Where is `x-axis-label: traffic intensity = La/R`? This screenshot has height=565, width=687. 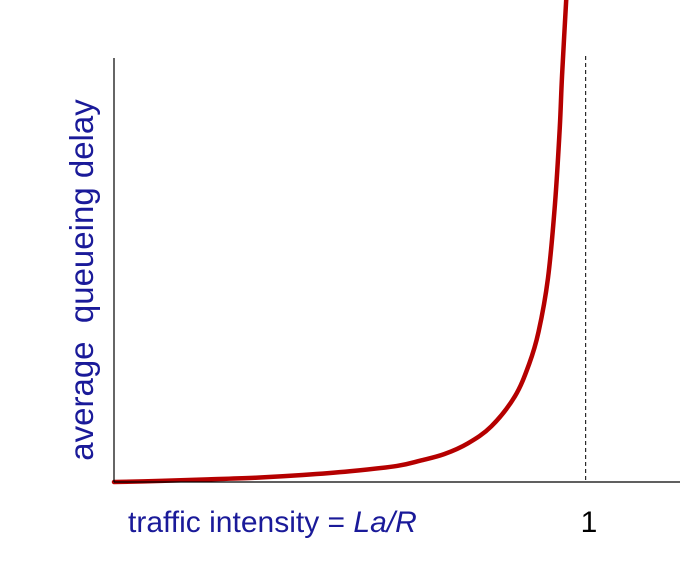
x-axis-label: traffic intensity = La/R is located at coordinates (272, 522).